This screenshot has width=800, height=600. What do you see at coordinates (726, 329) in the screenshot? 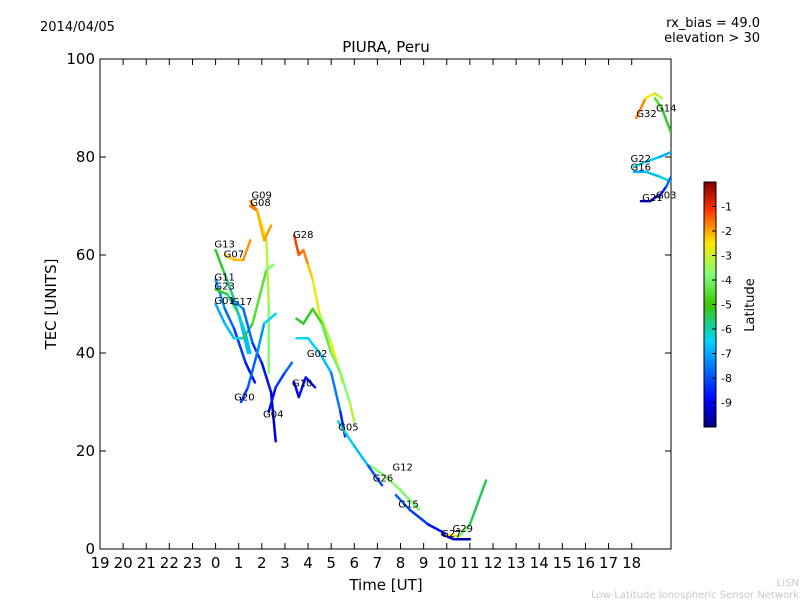
I see `colorbar-tick-label: -6` at bounding box center [726, 329].